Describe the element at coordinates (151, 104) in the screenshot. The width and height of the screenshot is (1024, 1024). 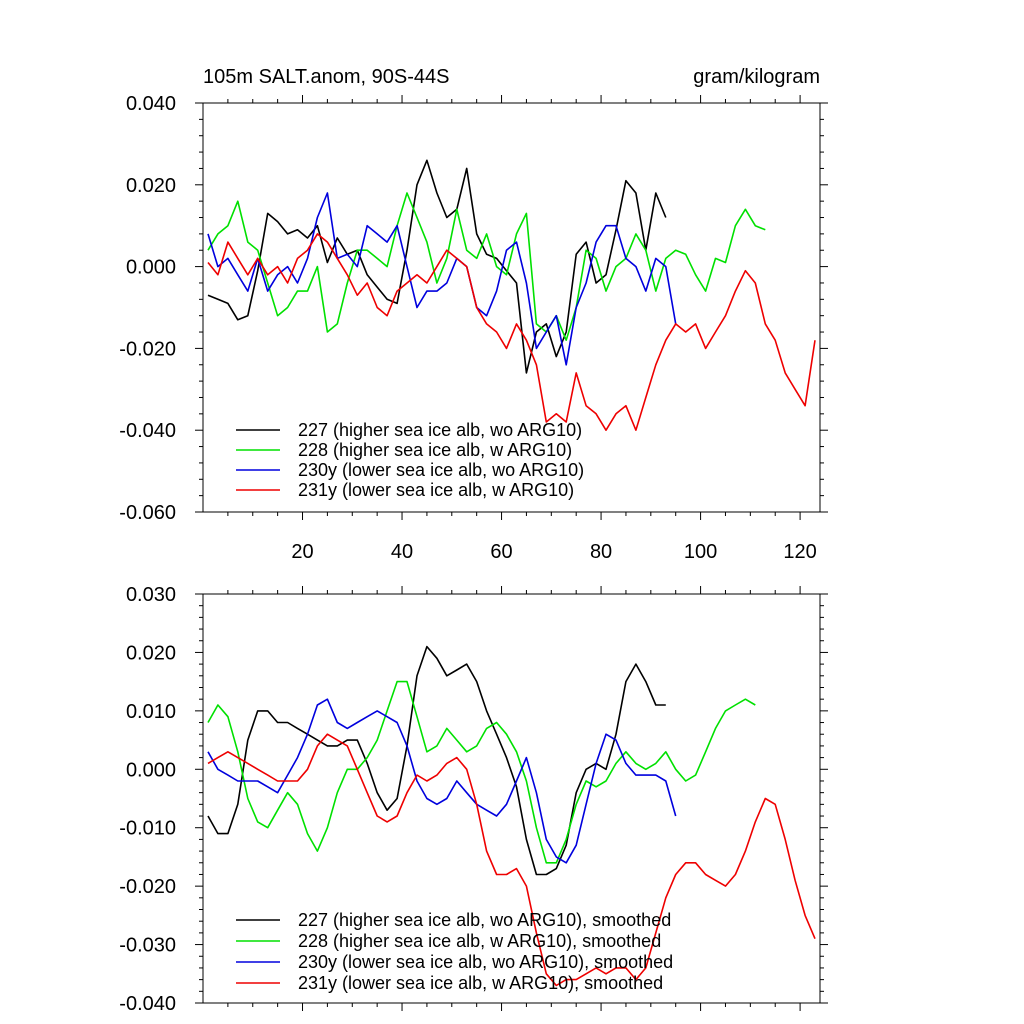
I see `y-tick-label: 0.040` at that location.